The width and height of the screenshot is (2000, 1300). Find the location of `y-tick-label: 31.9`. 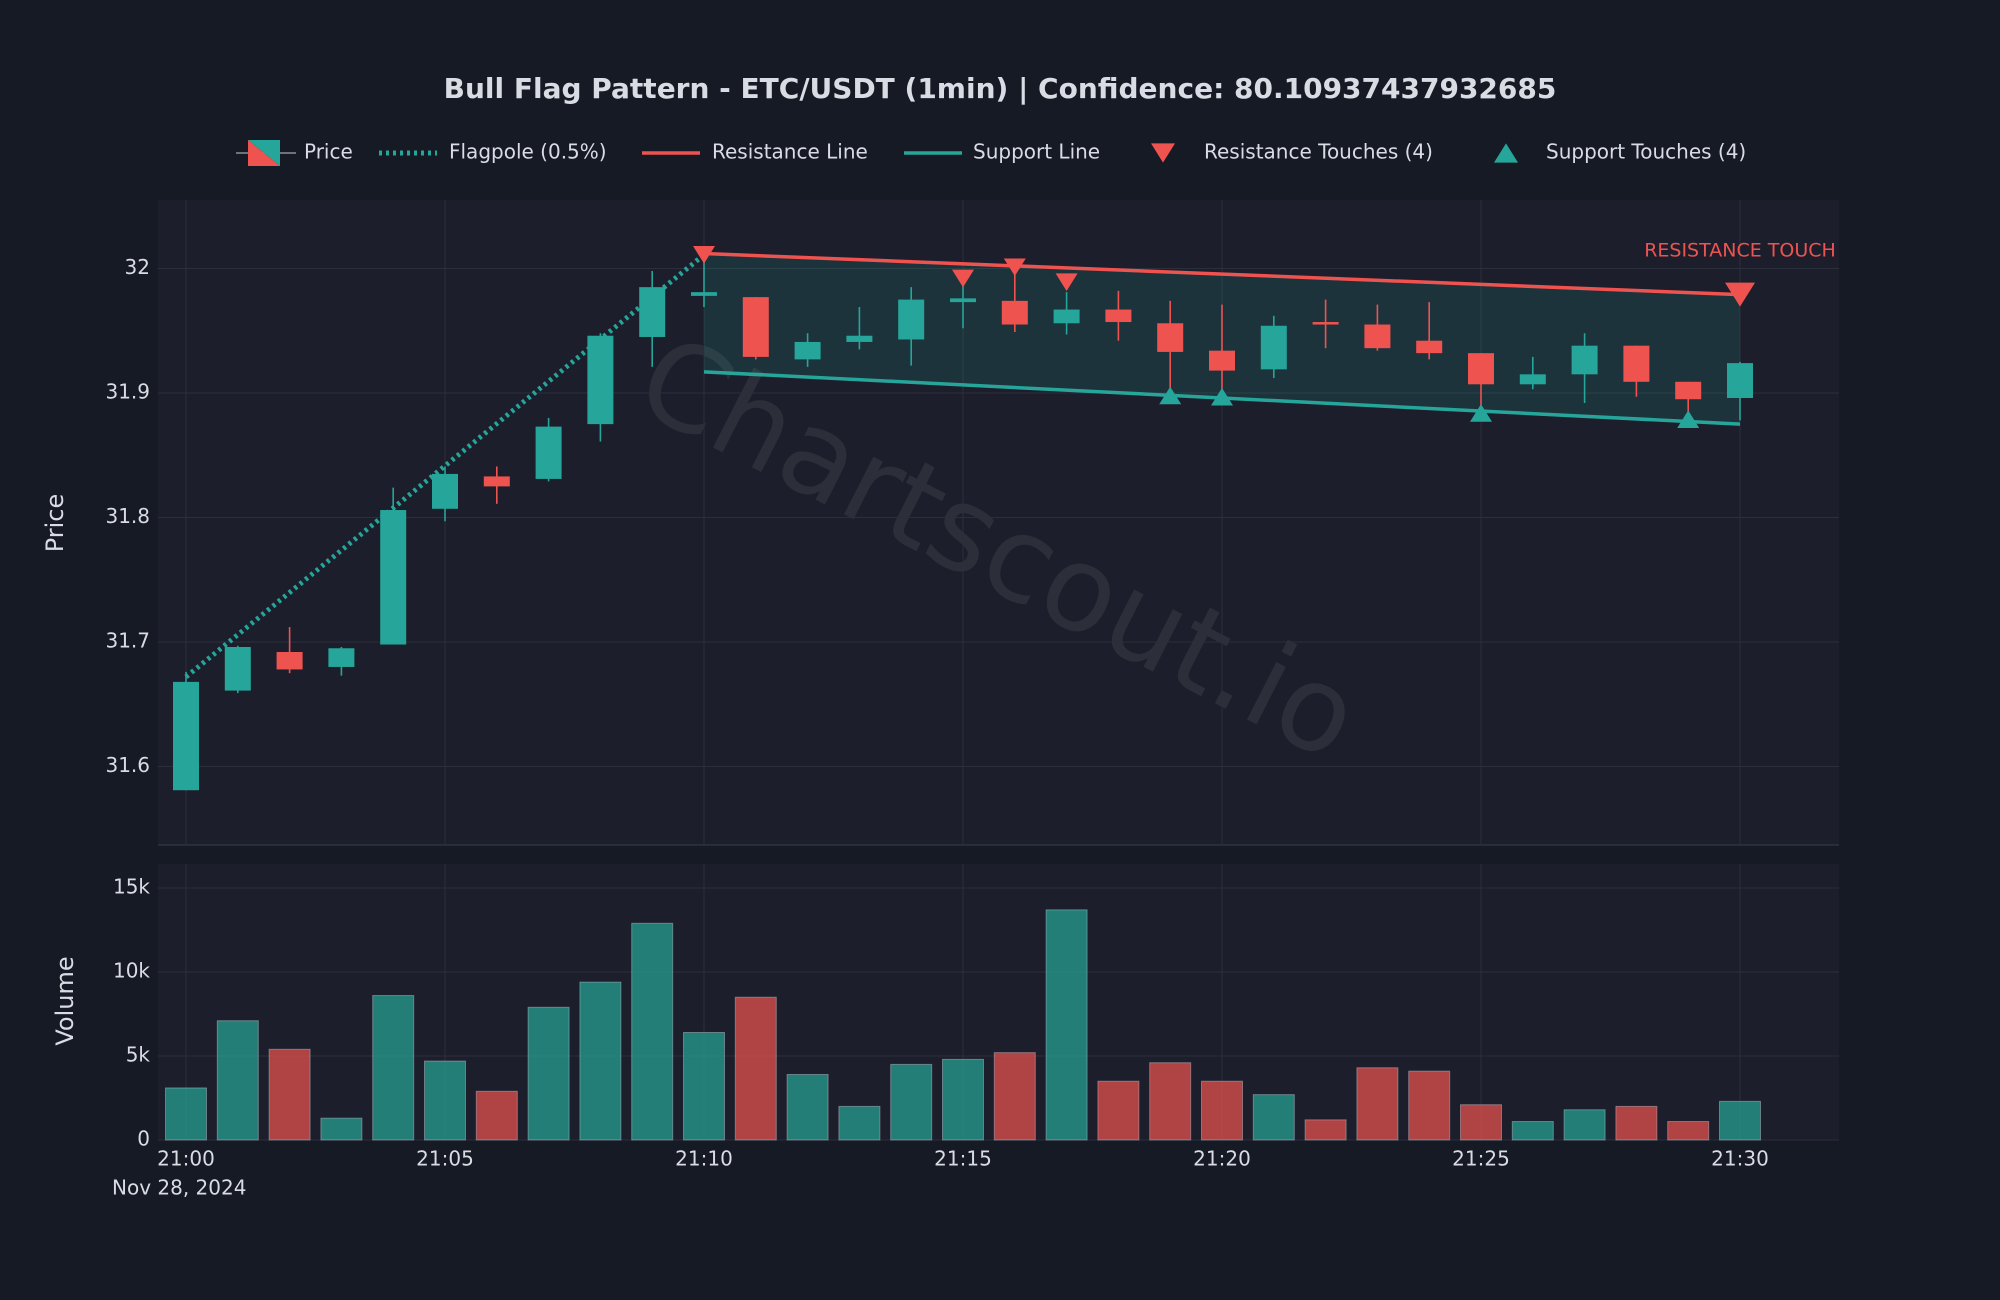

y-tick-label: 31.9 is located at coordinates (127, 392).